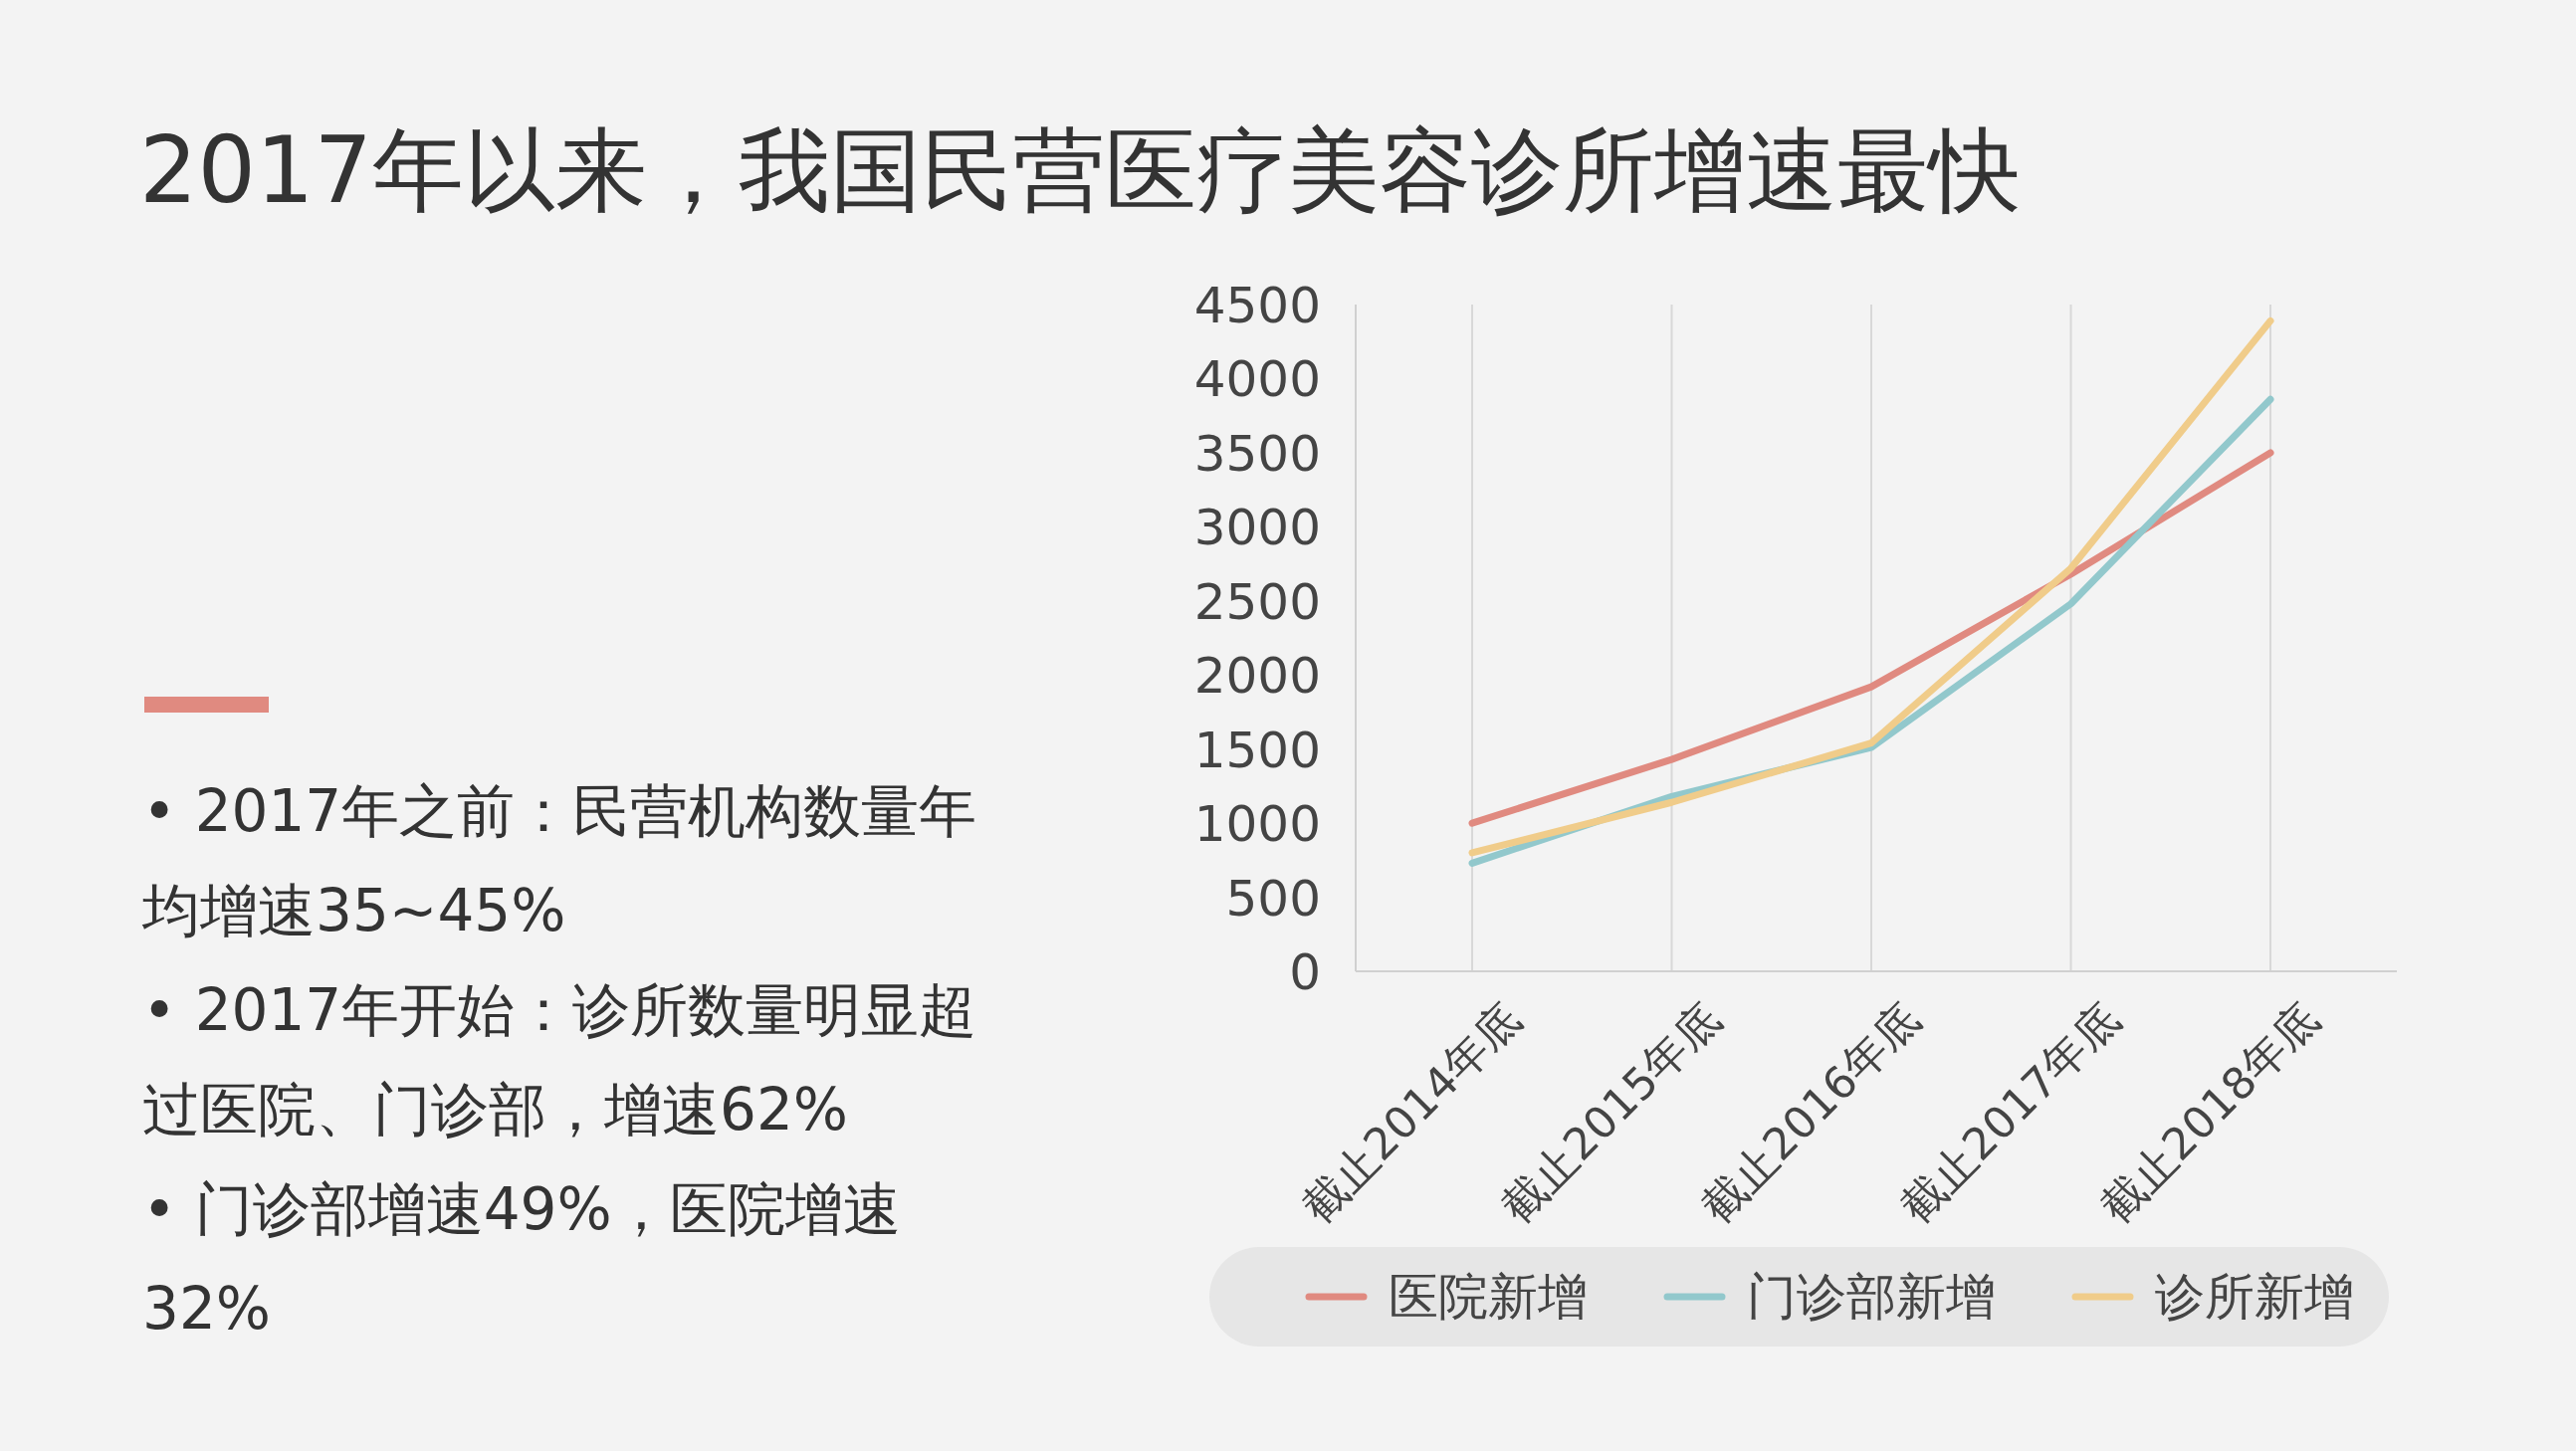 The image size is (2576, 1451). I want to click on legend-label: 门诊部新增, so click(1871, 1297).